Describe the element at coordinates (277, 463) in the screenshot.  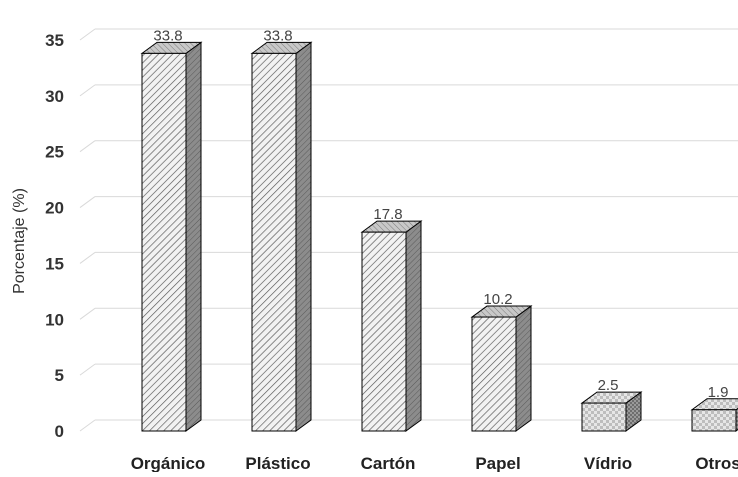
I see `x-category-label: Plástico` at that location.